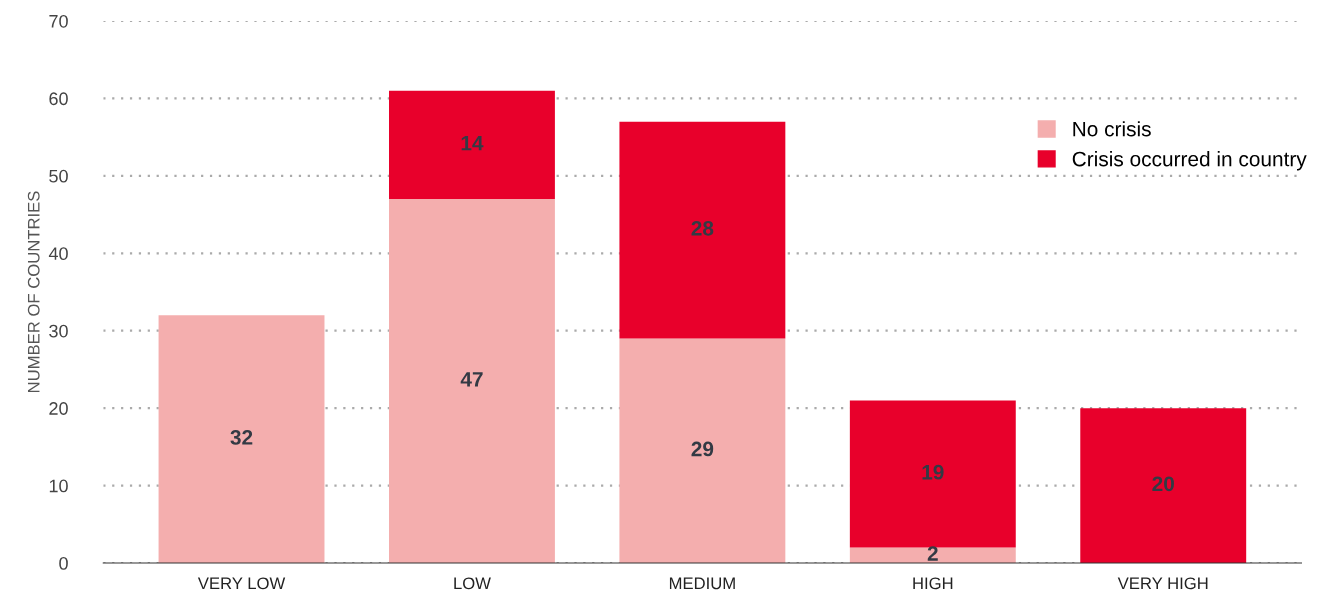 Image resolution: width=1324 pixels, height=599 pixels. What do you see at coordinates (241, 583) in the screenshot?
I see `x-tick-label: VERY LOW` at bounding box center [241, 583].